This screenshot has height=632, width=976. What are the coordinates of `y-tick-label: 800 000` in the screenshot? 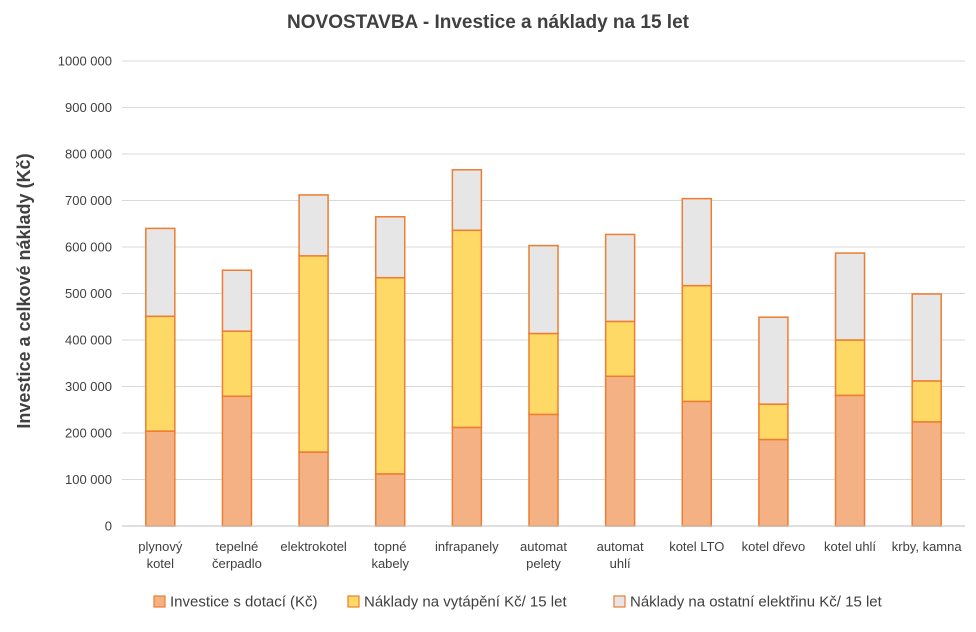 It's located at (88, 154).